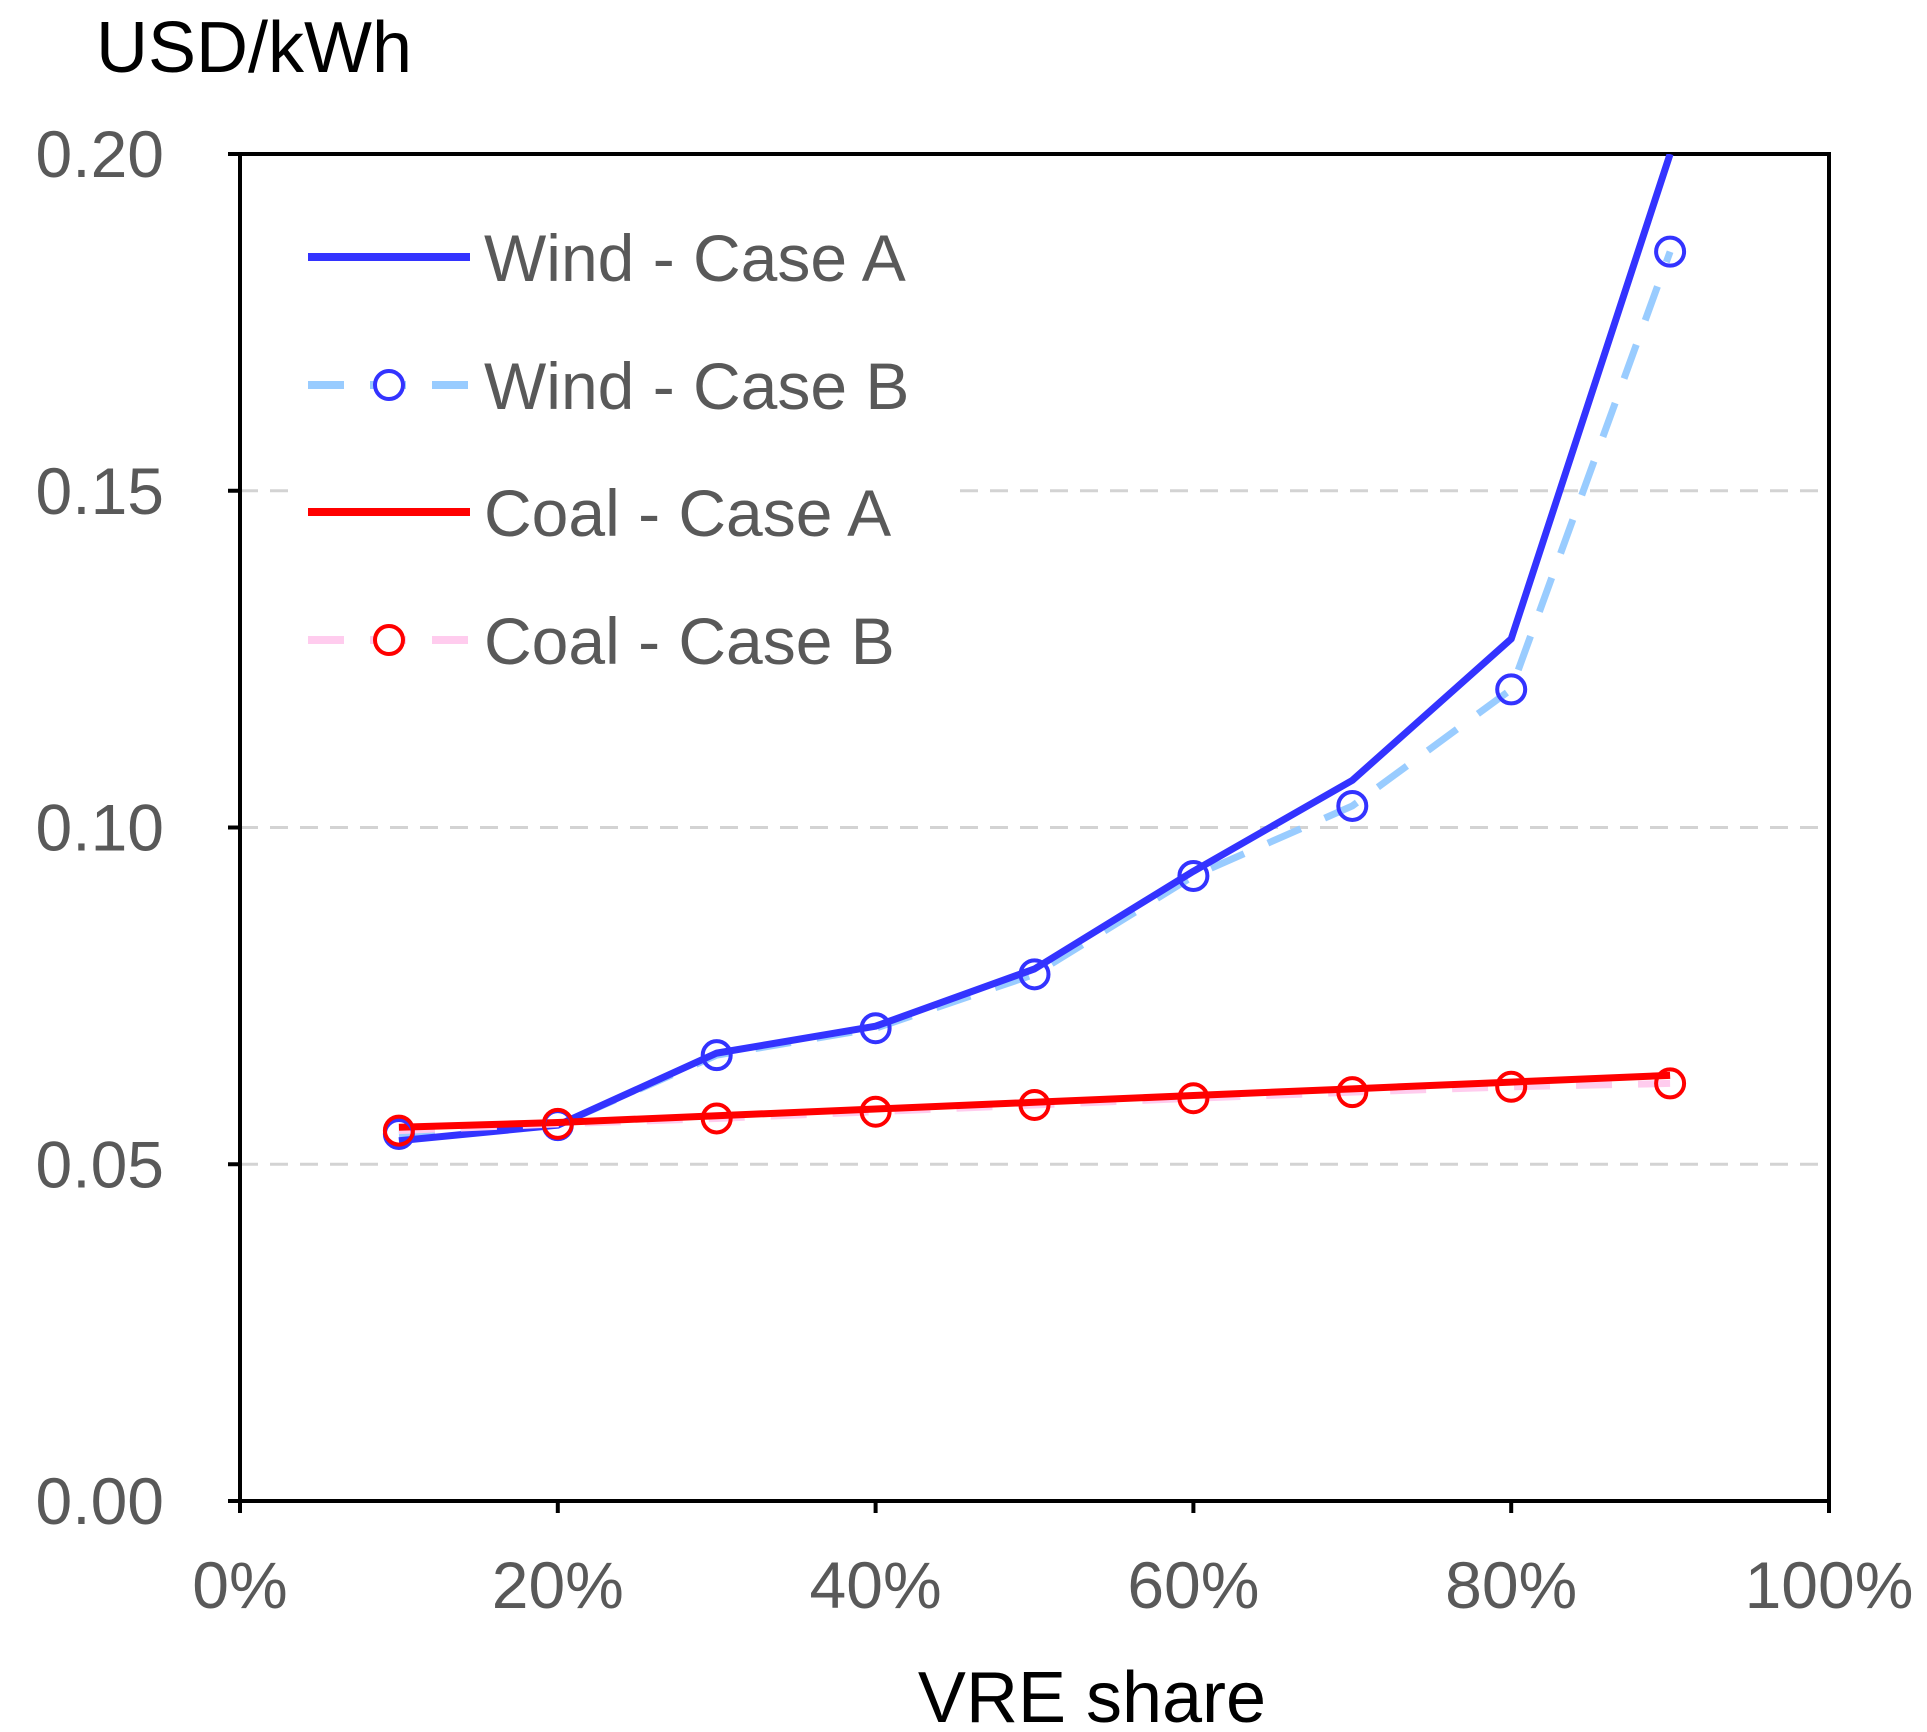  What do you see at coordinates (1829, 1585) in the screenshot?
I see `x-tick-label: 100%` at bounding box center [1829, 1585].